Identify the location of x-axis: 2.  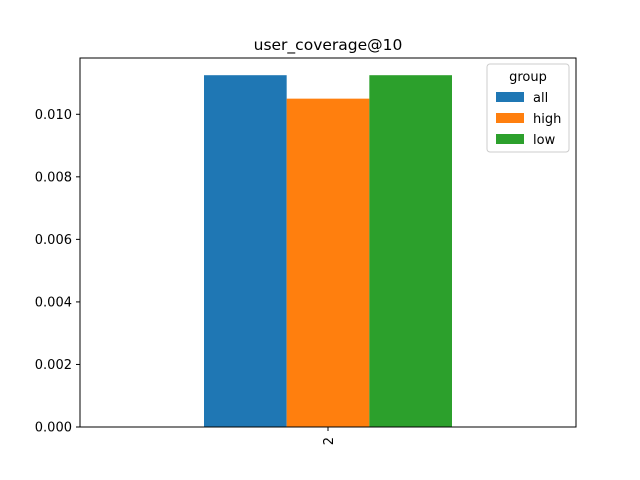
(329, 436).